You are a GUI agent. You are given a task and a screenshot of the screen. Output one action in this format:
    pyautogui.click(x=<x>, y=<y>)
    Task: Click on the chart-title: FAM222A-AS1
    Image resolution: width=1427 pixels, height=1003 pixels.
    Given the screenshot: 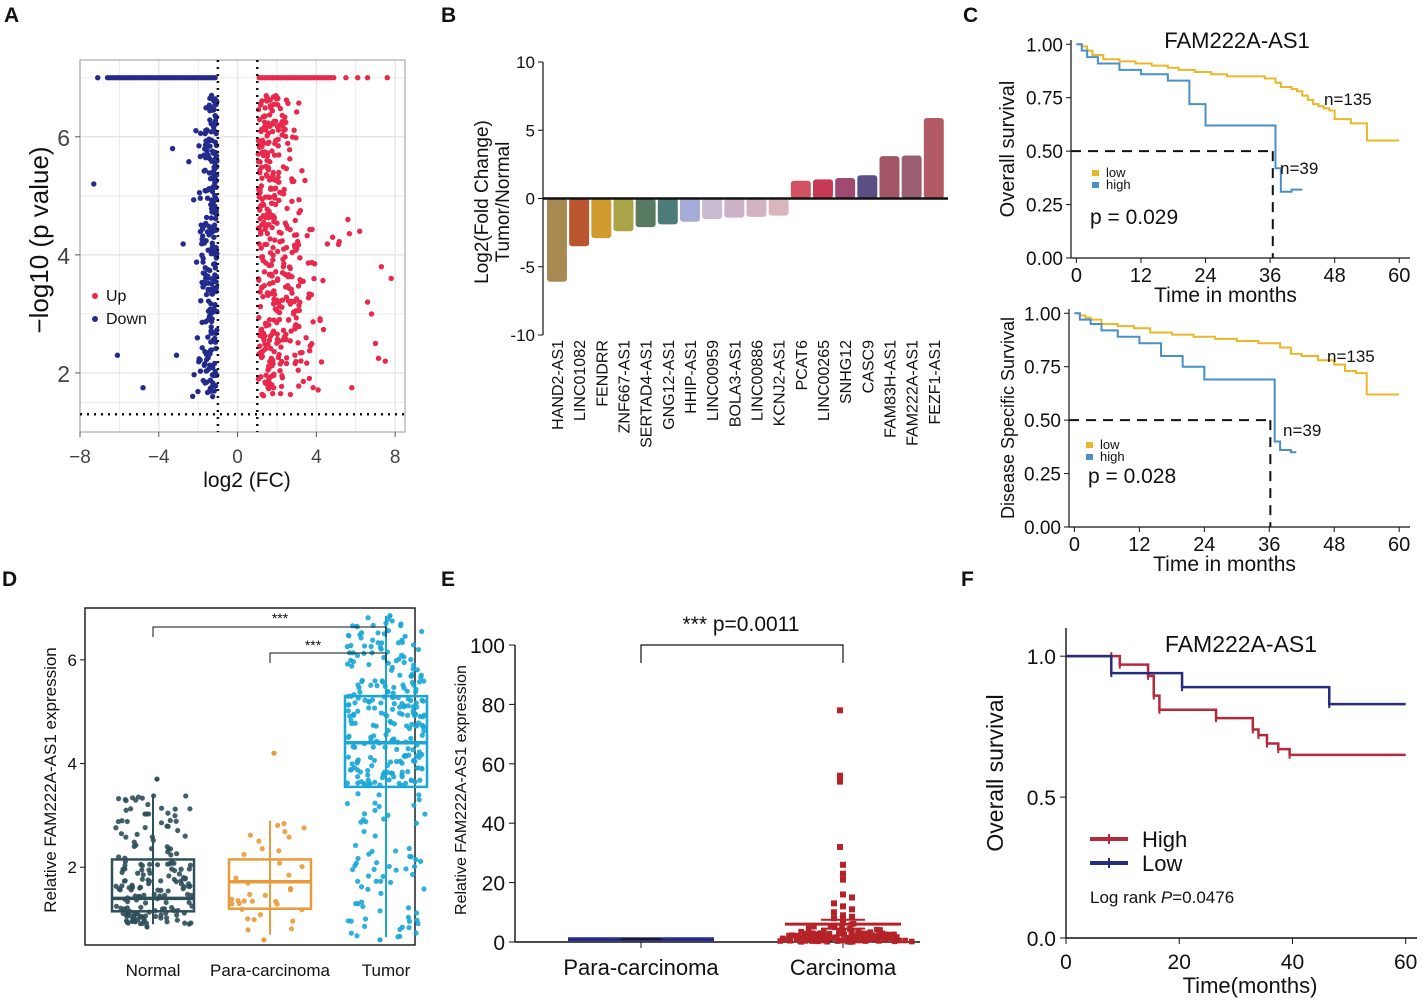 What is the action you would take?
    pyautogui.click(x=1241, y=644)
    